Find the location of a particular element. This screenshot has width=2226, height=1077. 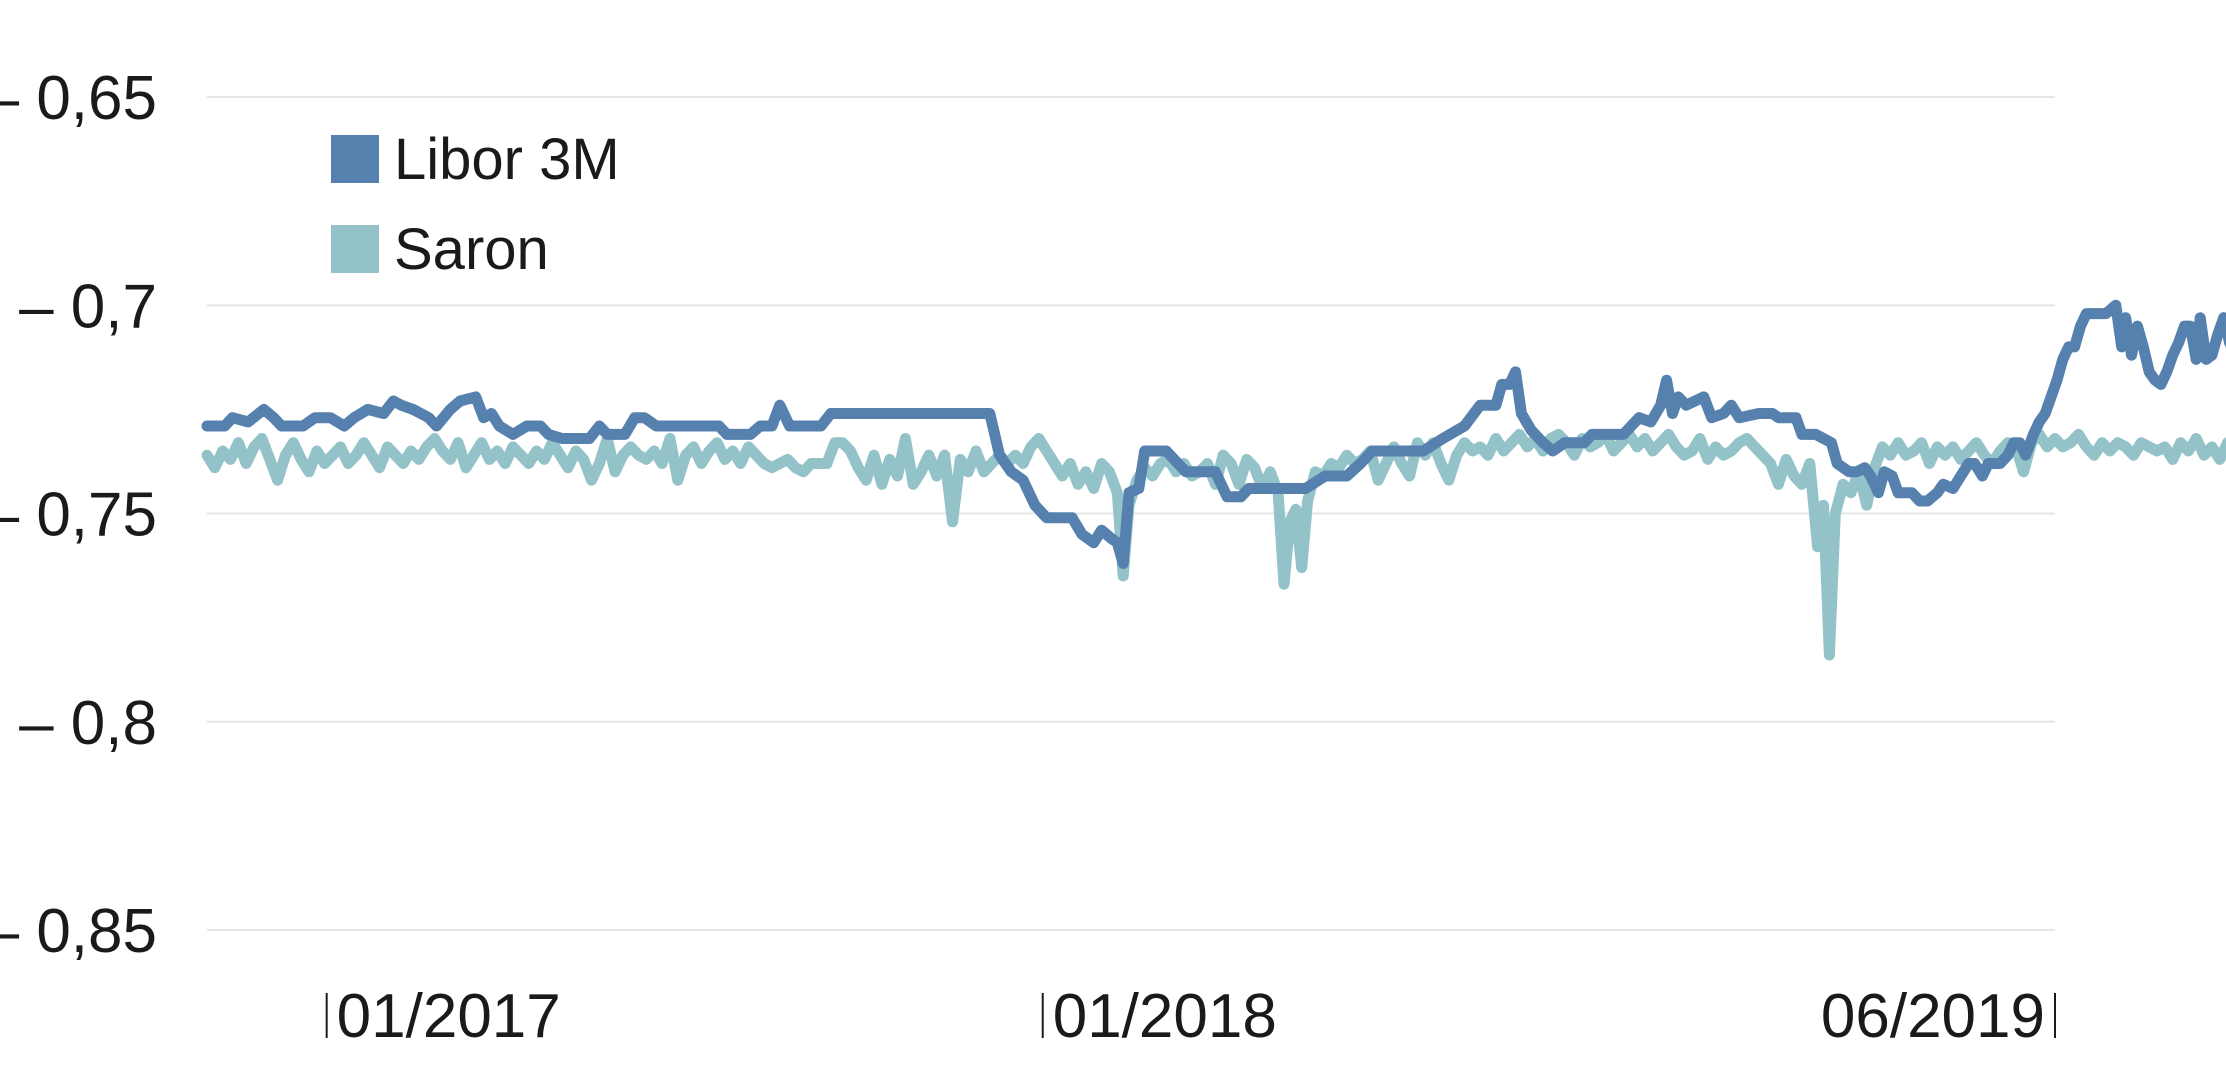

y-axis: – 0,65 – 0,7 – 0,75 – 0,8 – 0,85 is located at coordinates (78, 515).